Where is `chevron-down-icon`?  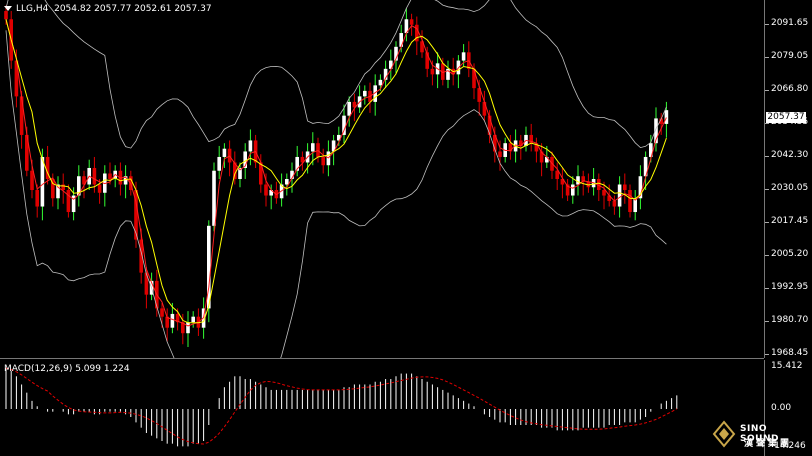
chevron-down-icon is located at coordinates (8, 8).